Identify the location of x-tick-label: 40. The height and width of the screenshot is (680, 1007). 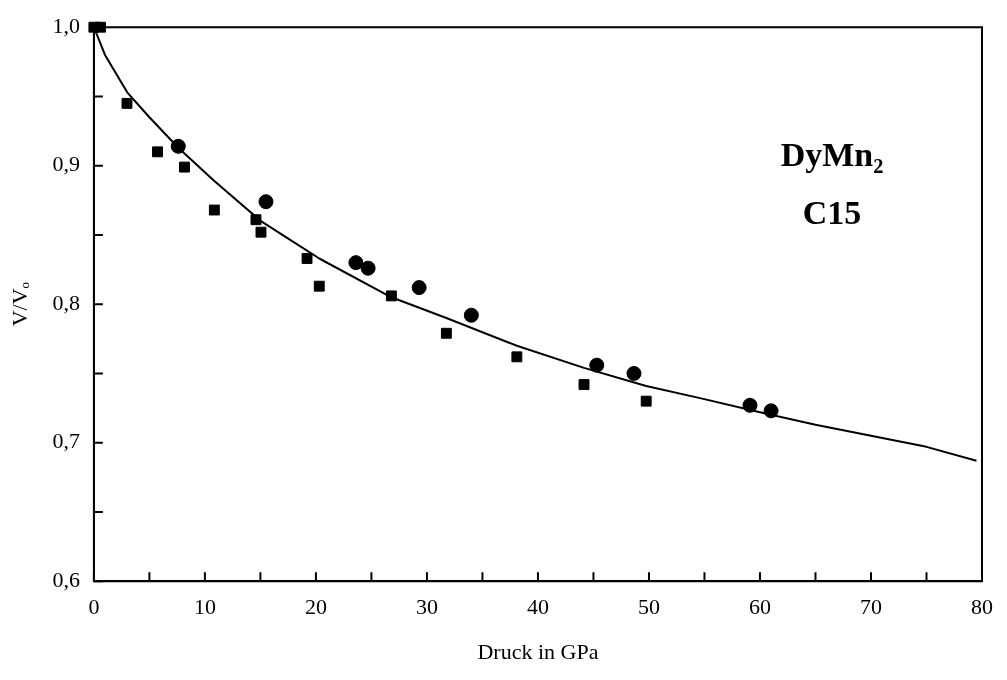
(537, 607).